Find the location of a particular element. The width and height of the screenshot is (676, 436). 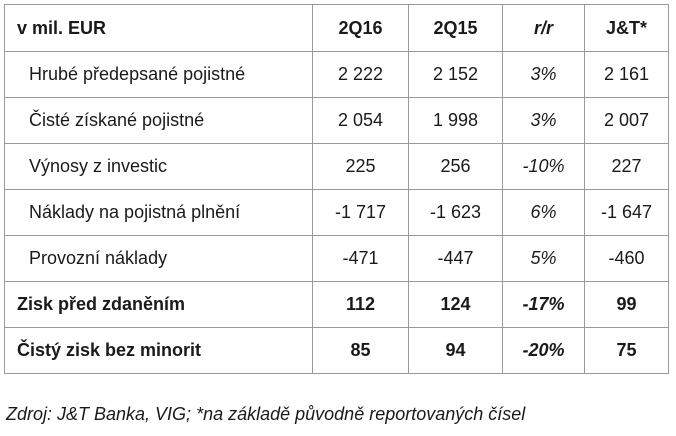

table-row-total: Zisk před zdaněním 112 124 -17% 99 is located at coordinates (336, 304).